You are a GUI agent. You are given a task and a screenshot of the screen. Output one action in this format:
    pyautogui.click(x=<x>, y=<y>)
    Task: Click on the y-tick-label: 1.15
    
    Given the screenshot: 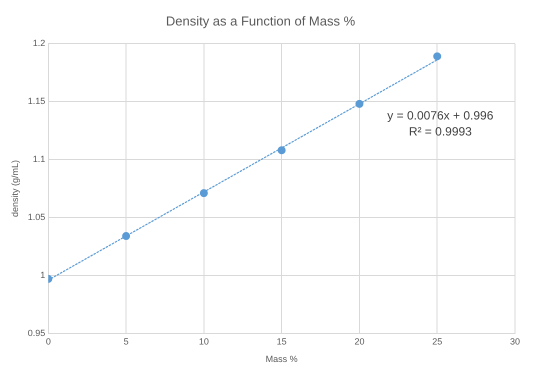 What is the action you would take?
    pyautogui.click(x=37, y=101)
    